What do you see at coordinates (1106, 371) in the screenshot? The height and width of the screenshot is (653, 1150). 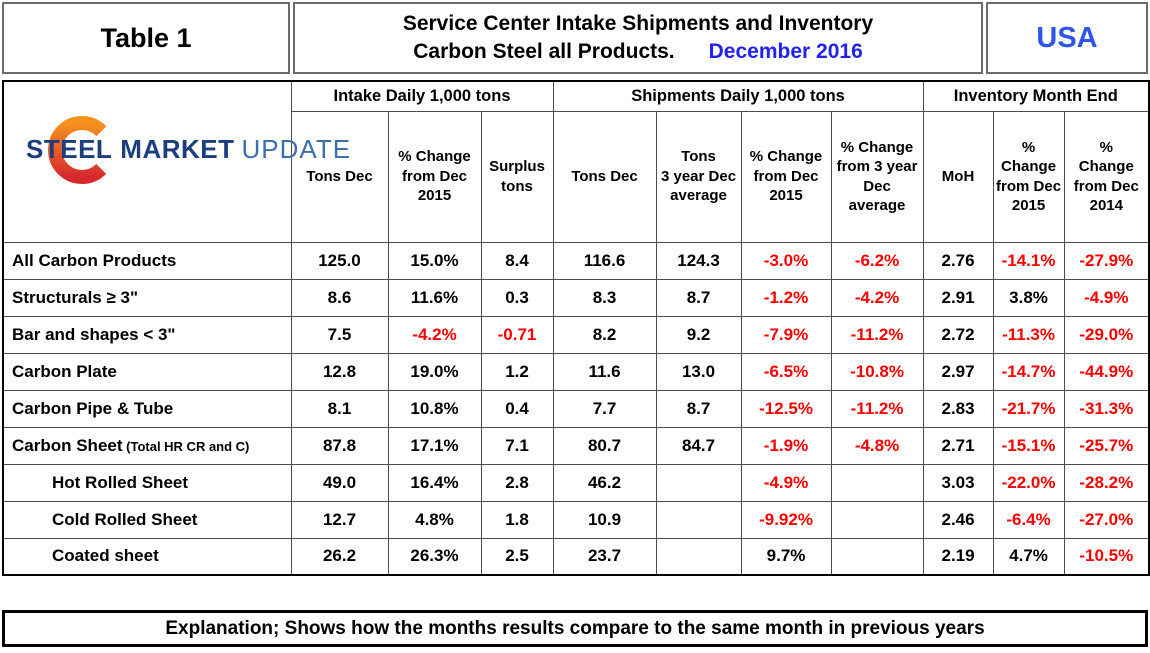 I see `cell-r3-c9: -44.9%` at bounding box center [1106, 371].